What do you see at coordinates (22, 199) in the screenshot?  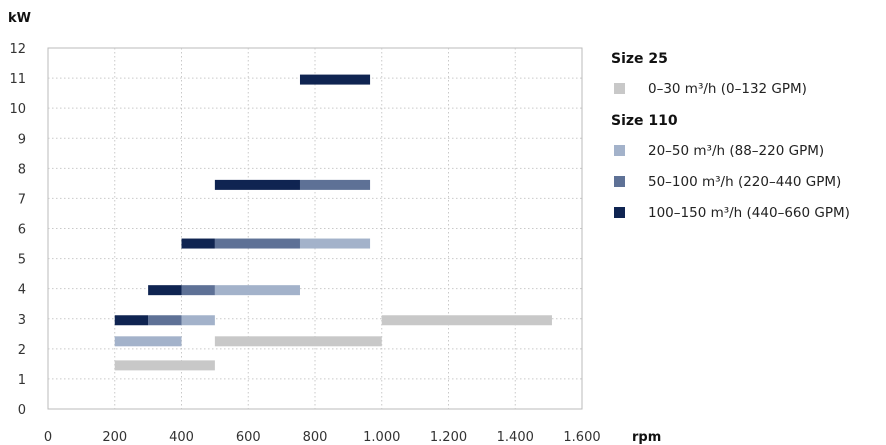 I see `y-tick-label: 7` at bounding box center [22, 199].